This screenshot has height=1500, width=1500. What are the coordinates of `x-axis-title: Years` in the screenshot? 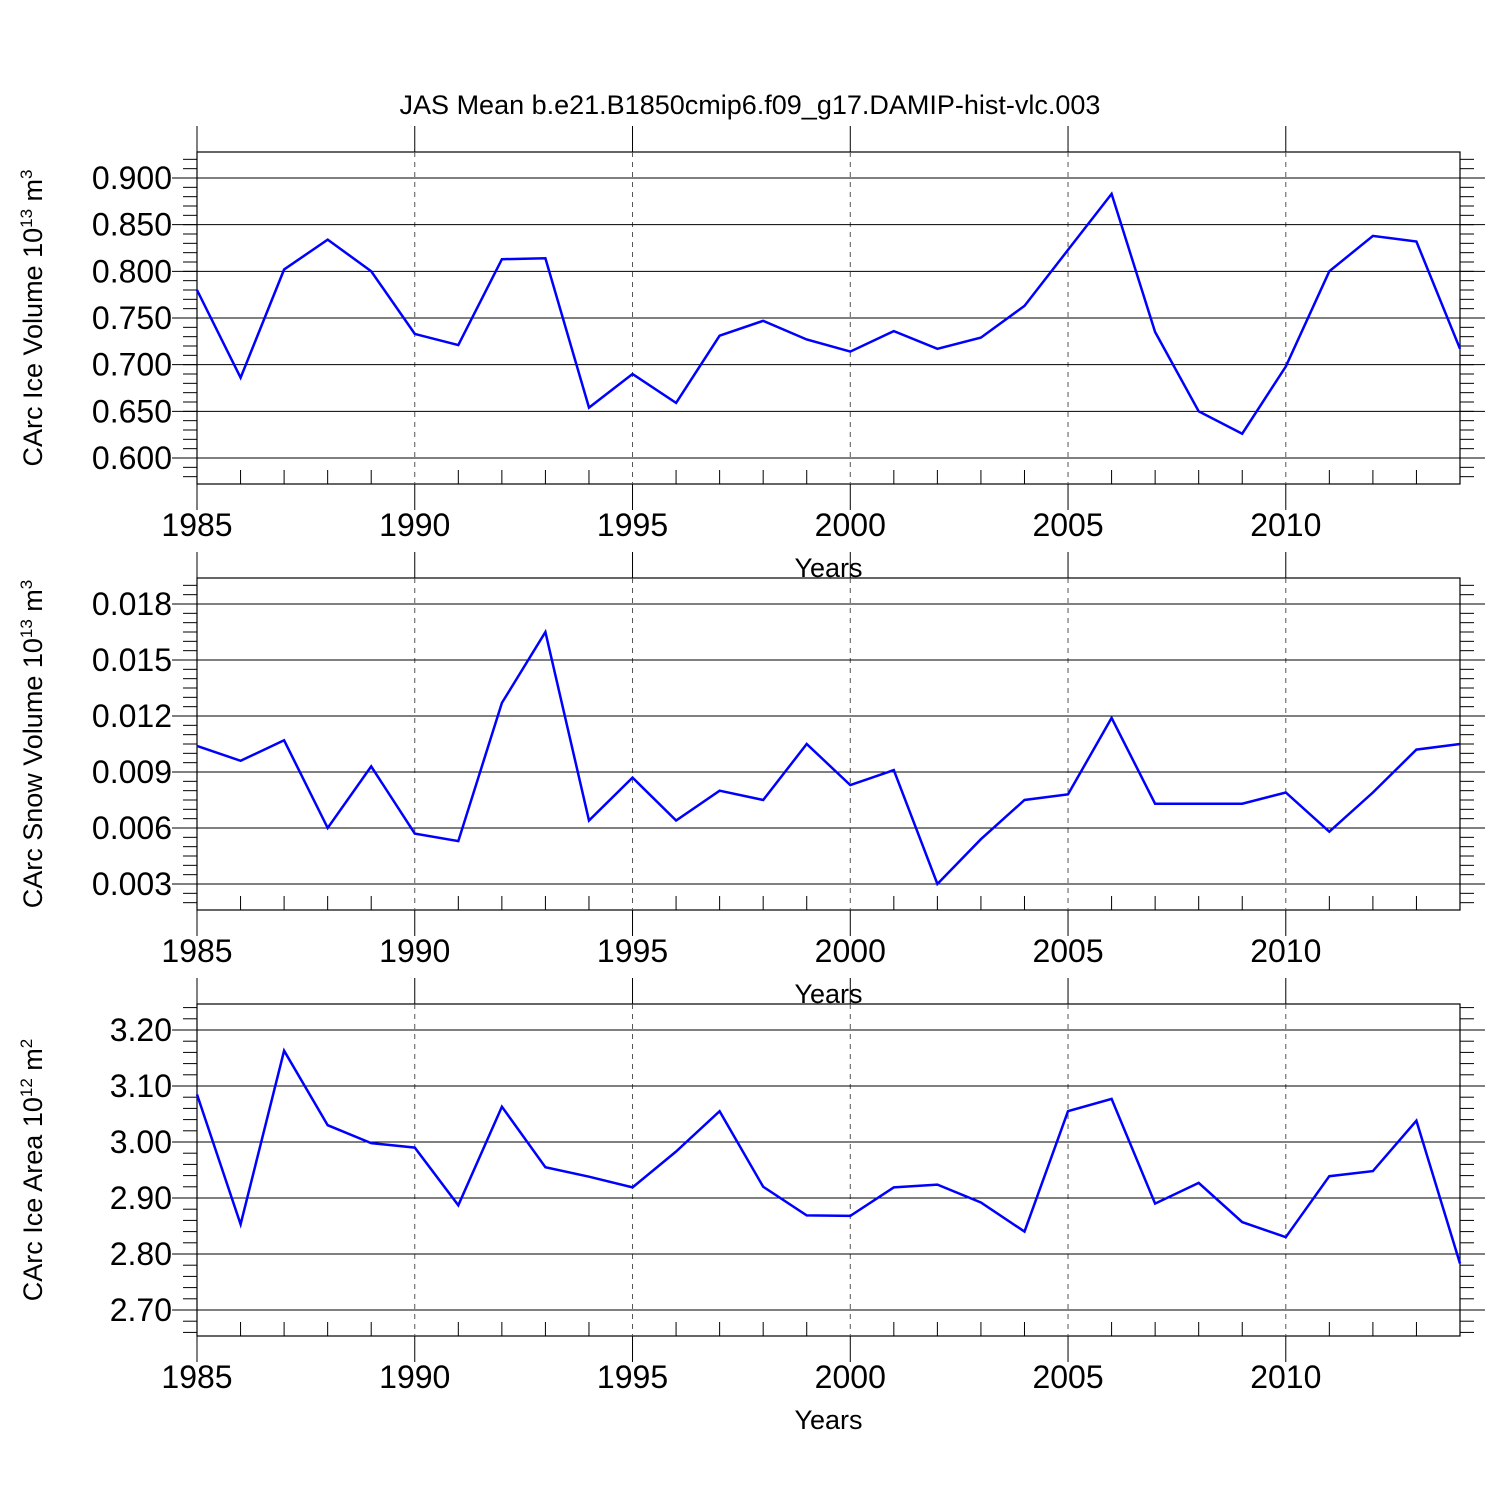 It's located at (828, 1420).